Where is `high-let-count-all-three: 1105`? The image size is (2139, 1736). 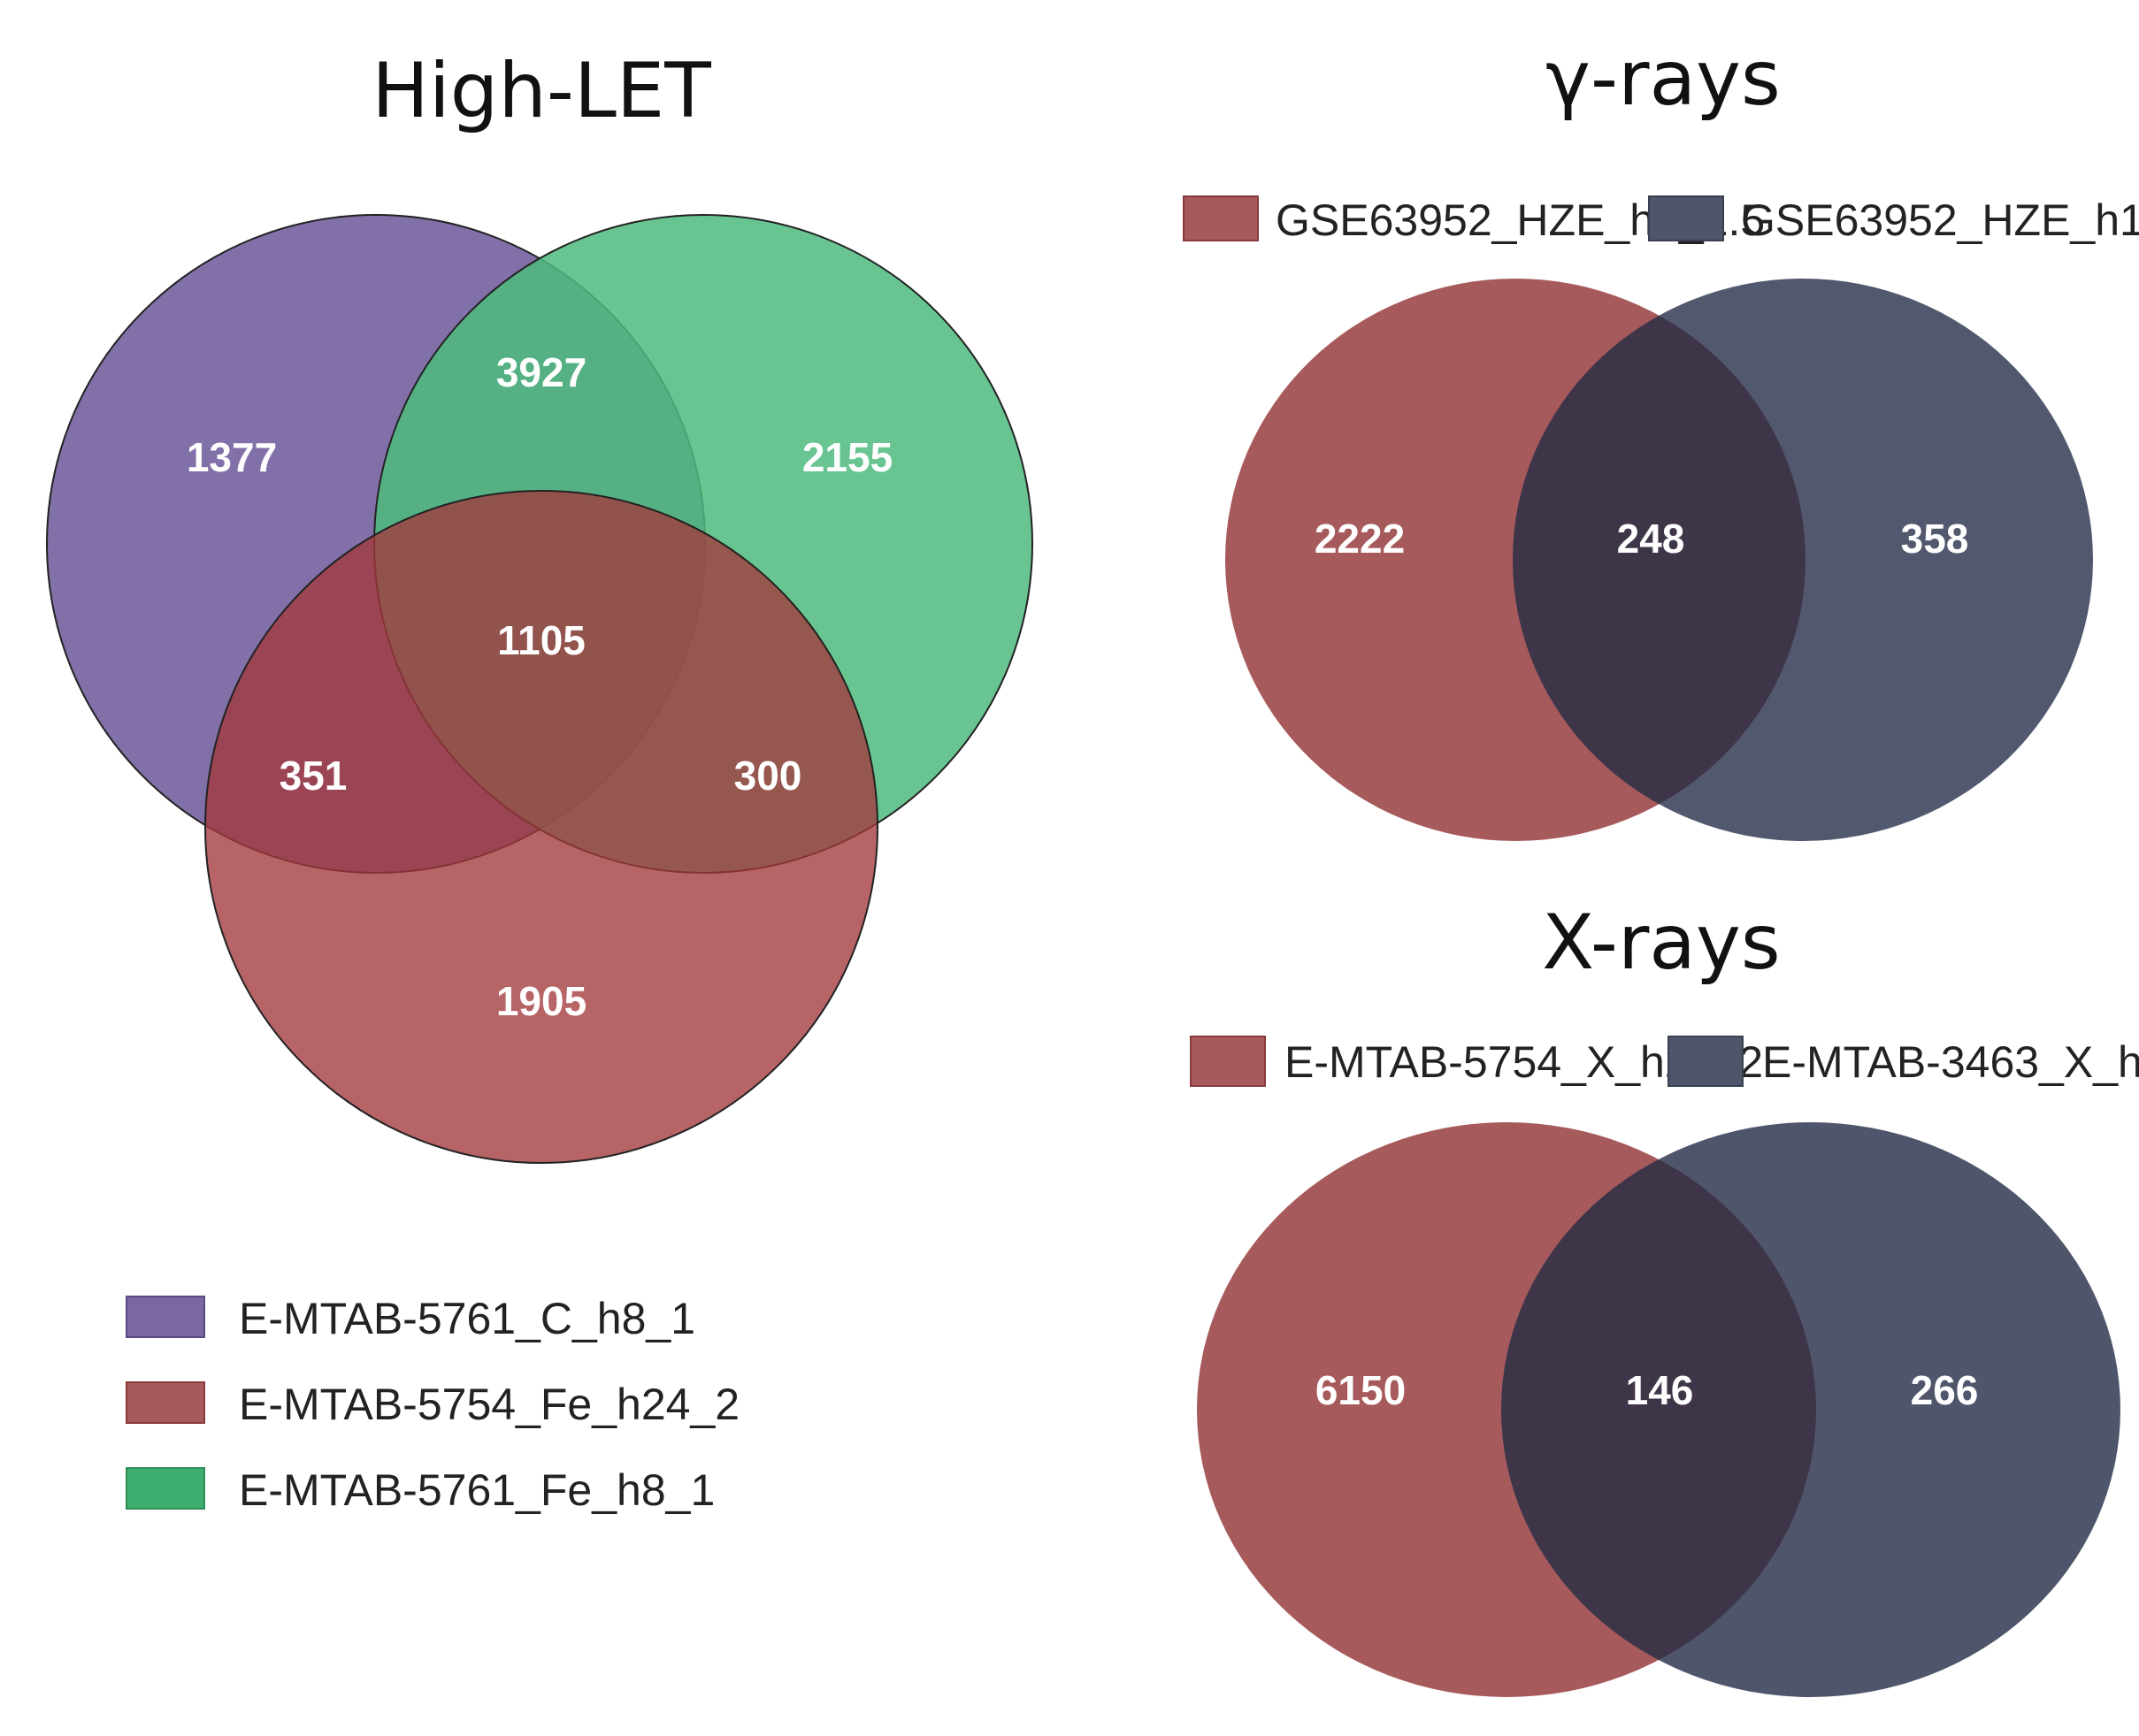
high-let-count-all-three: 1105 is located at coordinates (541, 640).